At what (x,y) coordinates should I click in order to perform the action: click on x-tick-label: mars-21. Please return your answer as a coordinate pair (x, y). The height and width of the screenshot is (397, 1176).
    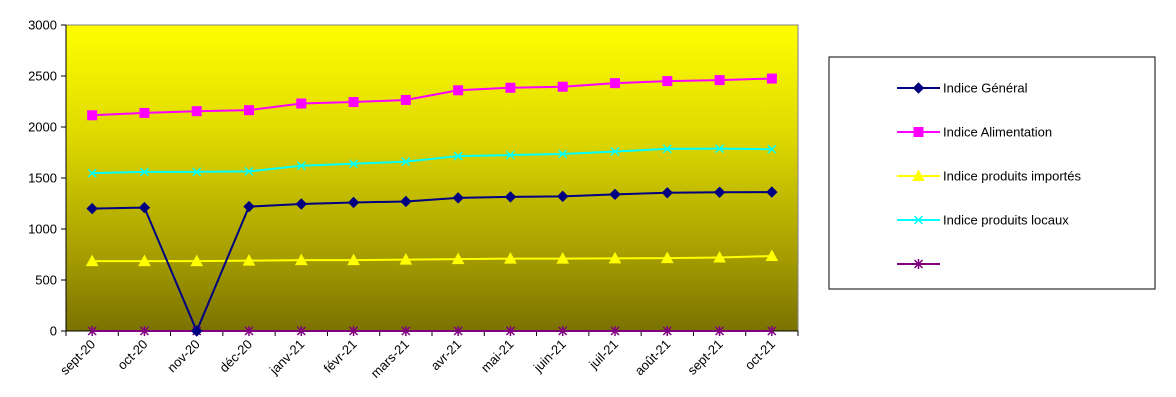
    Looking at the image, I should click on (390, 359).